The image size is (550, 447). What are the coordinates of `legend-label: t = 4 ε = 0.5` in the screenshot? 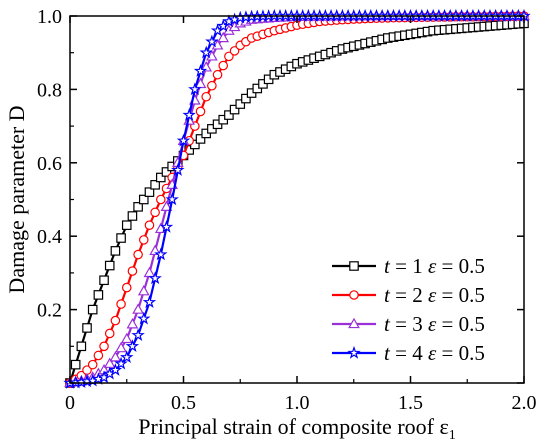 It's located at (434, 353).